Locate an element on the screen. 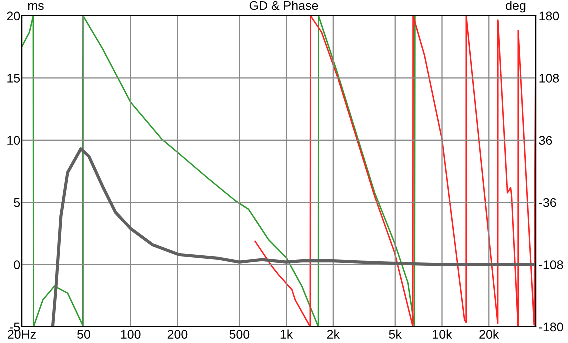  y2-tick-label: -180 is located at coordinates (551, 327).